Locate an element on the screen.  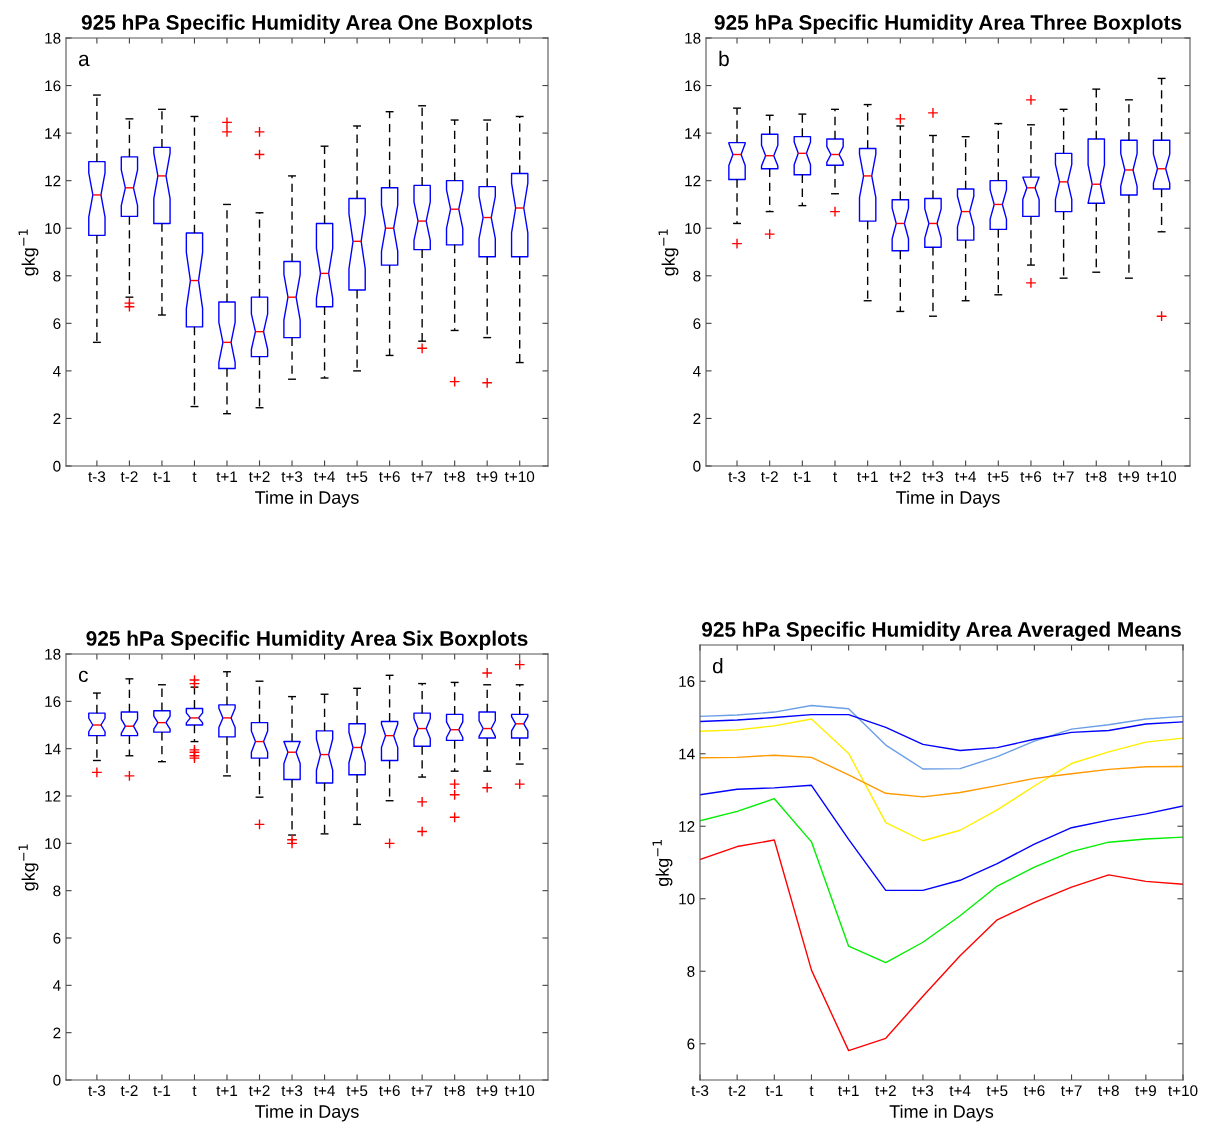
annotation: b is located at coordinates (724, 58).